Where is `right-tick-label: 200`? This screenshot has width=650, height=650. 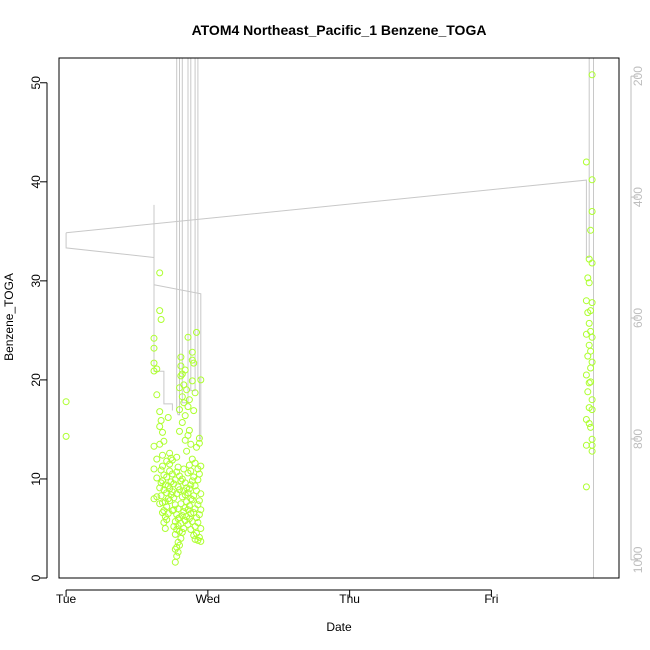
right-tick-label: 200 is located at coordinates (638, 76).